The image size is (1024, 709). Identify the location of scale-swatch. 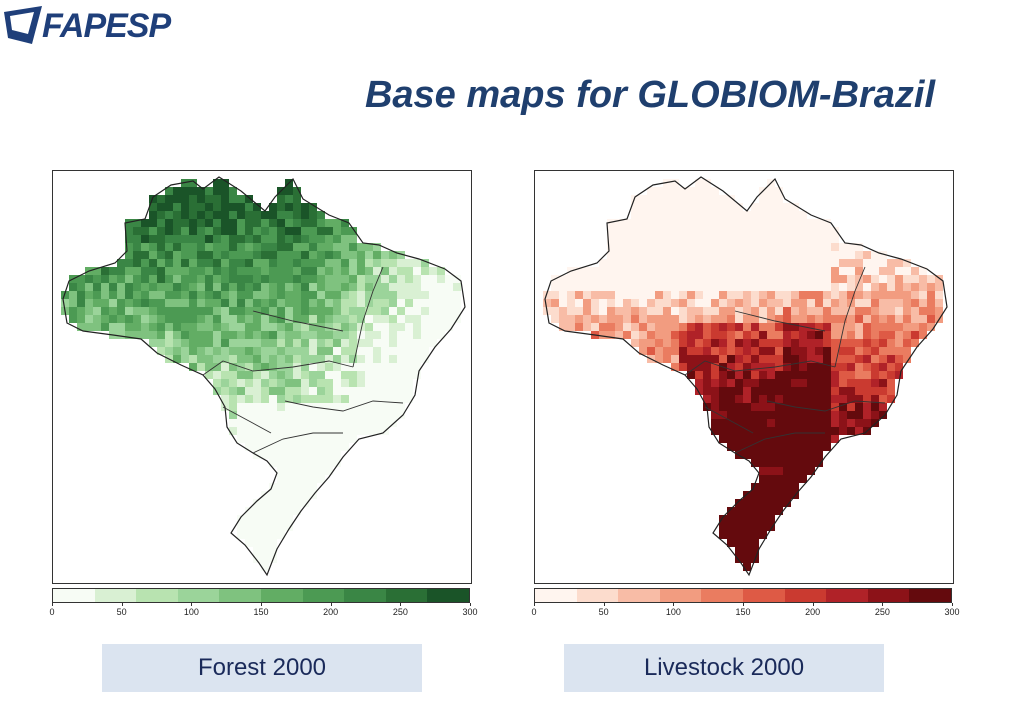
(722, 595).